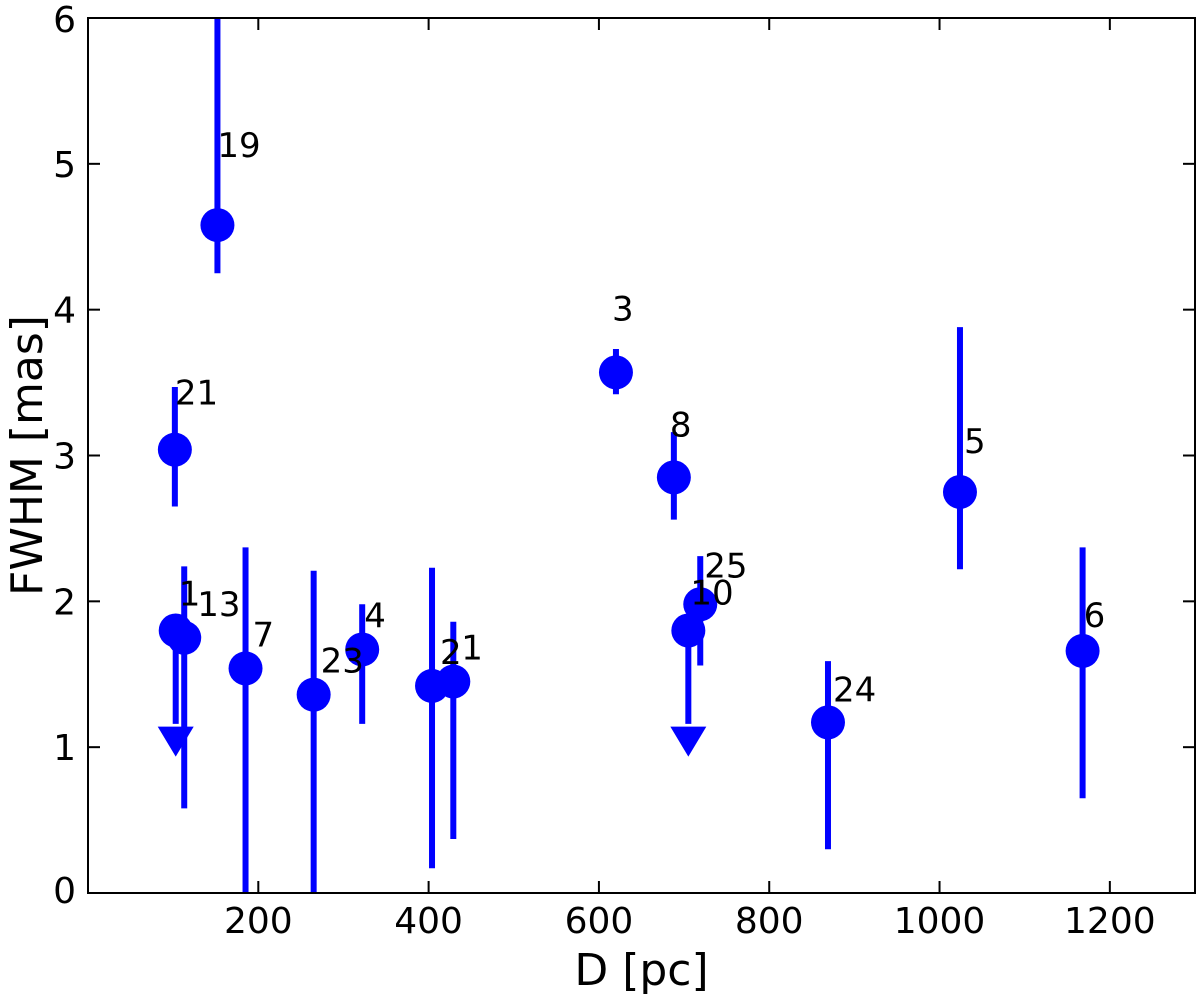 The image size is (1200, 996). Describe the element at coordinates (64, 457) in the screenshot. I see `y-tick-label-3: 3` at that location.